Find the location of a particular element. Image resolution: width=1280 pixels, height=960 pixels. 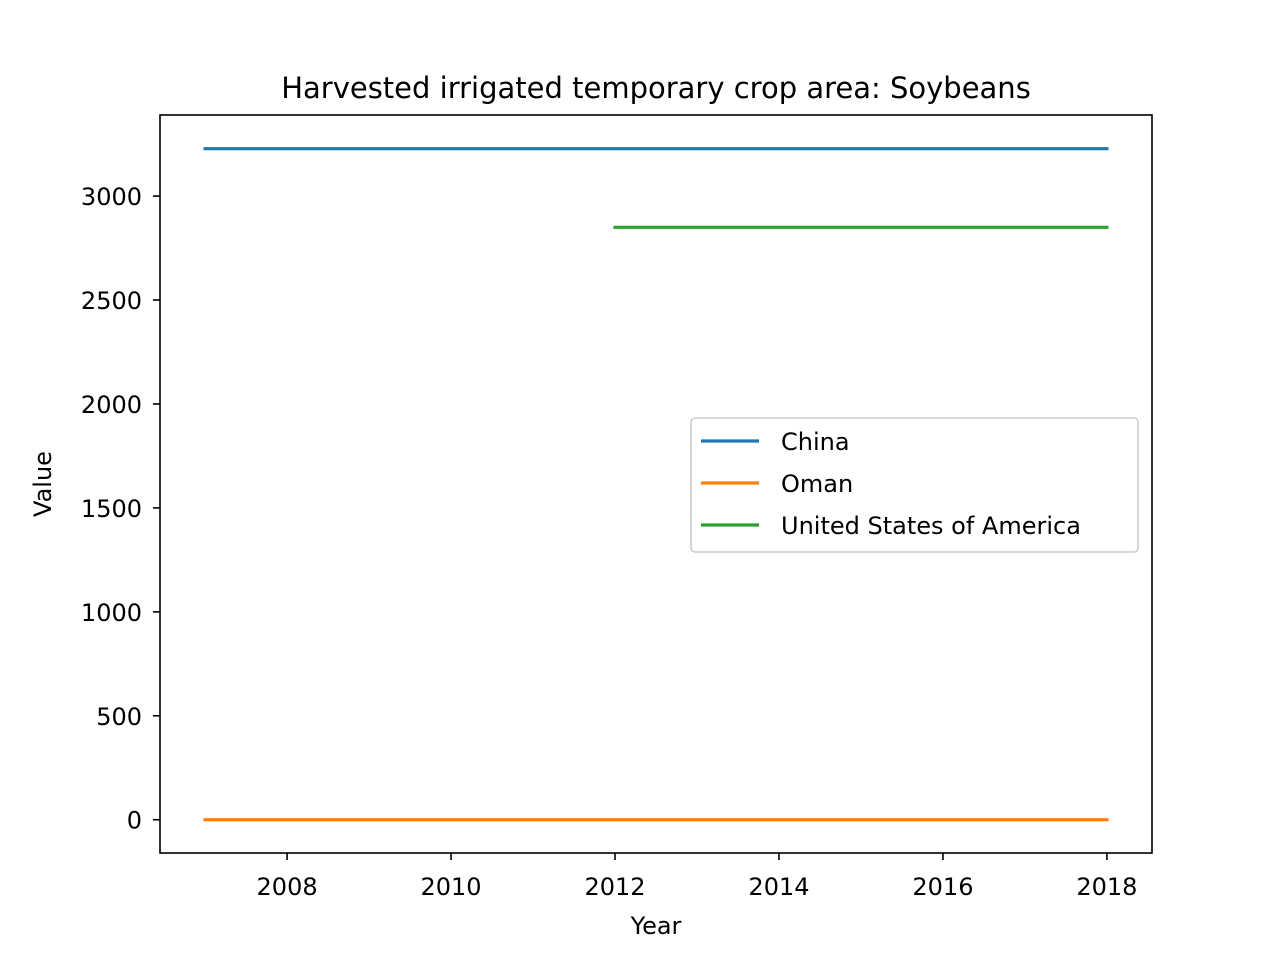

x-tick-label: 2012 is located at coordinates (614, 887).